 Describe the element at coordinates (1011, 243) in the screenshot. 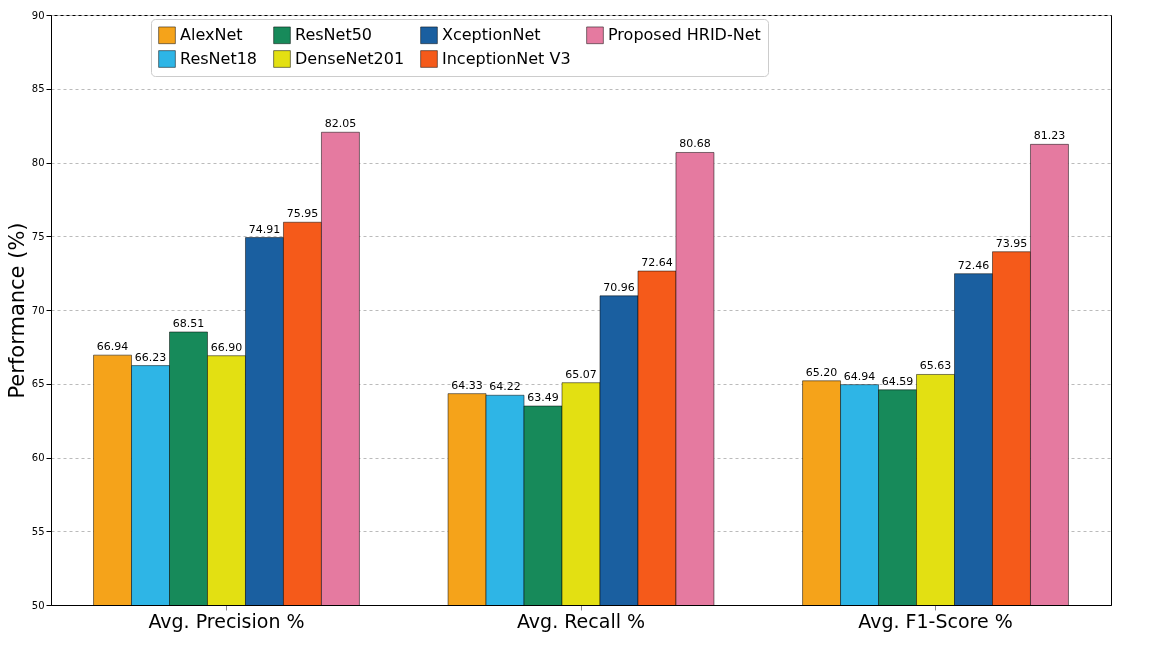

I see `data-label: 73.95` at that location.